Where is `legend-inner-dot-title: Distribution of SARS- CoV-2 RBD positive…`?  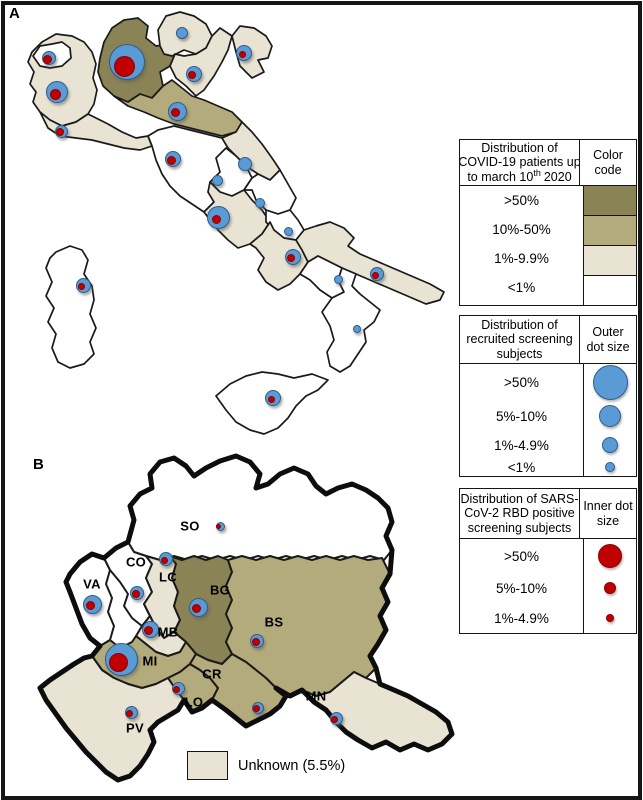 legend-inner-dot-title: Distribution of SARS- CoV-2 RBD positive… is located at coordinates (519, 513).